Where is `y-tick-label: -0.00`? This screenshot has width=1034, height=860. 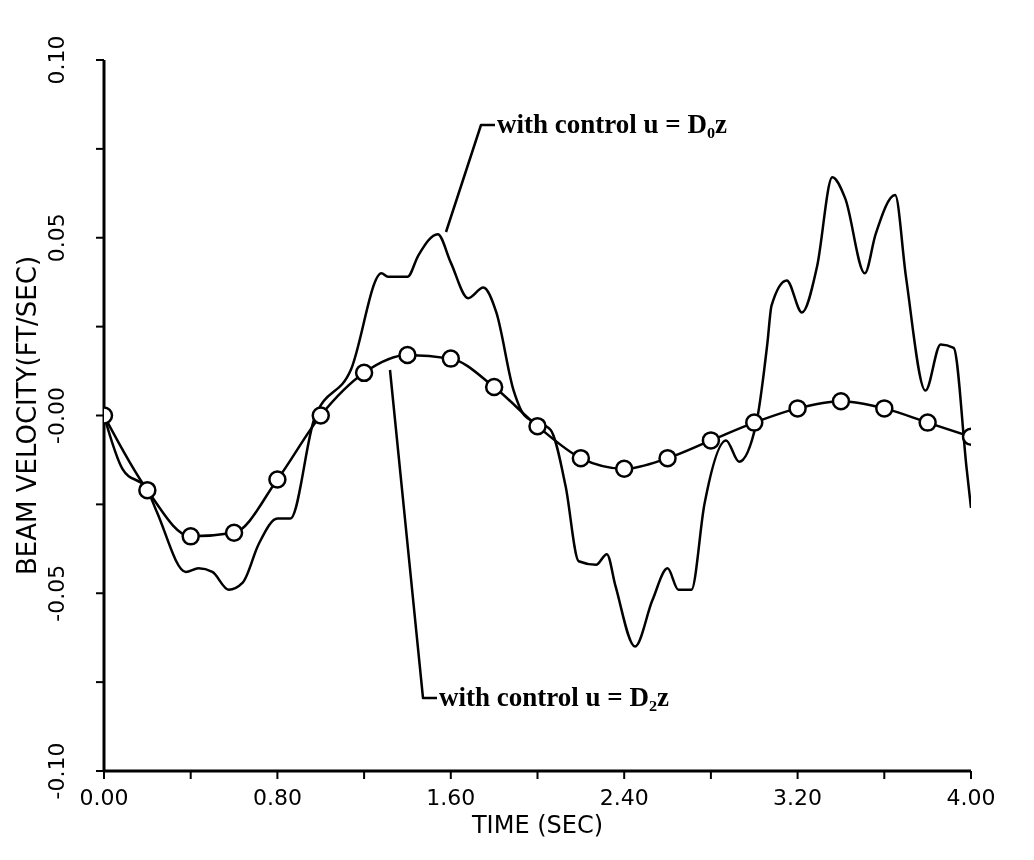 y-tick-label: -0.00 is located at coordinates (56, 415).